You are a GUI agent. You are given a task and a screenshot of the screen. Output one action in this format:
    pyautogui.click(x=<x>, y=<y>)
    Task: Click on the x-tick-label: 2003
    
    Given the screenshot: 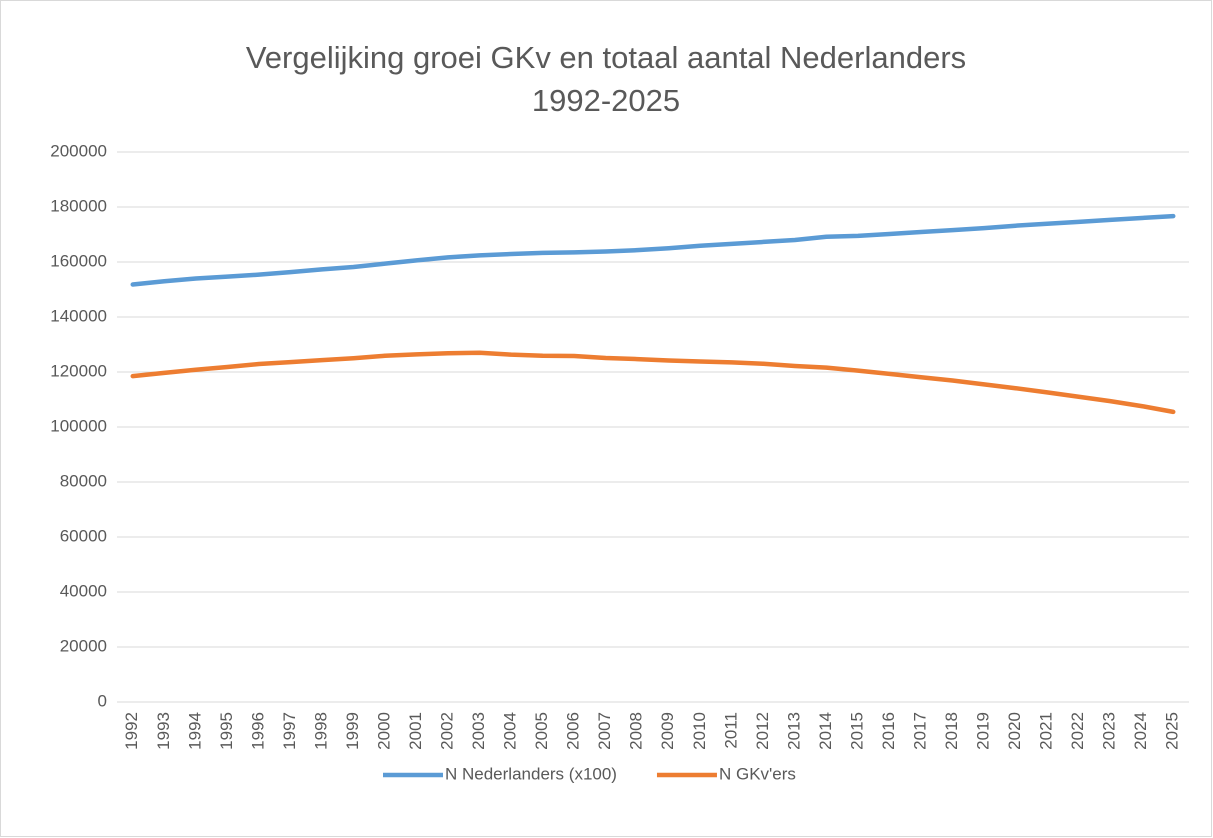 What is the action you would take?
    pyautogui.click(x=478, y=731)
    